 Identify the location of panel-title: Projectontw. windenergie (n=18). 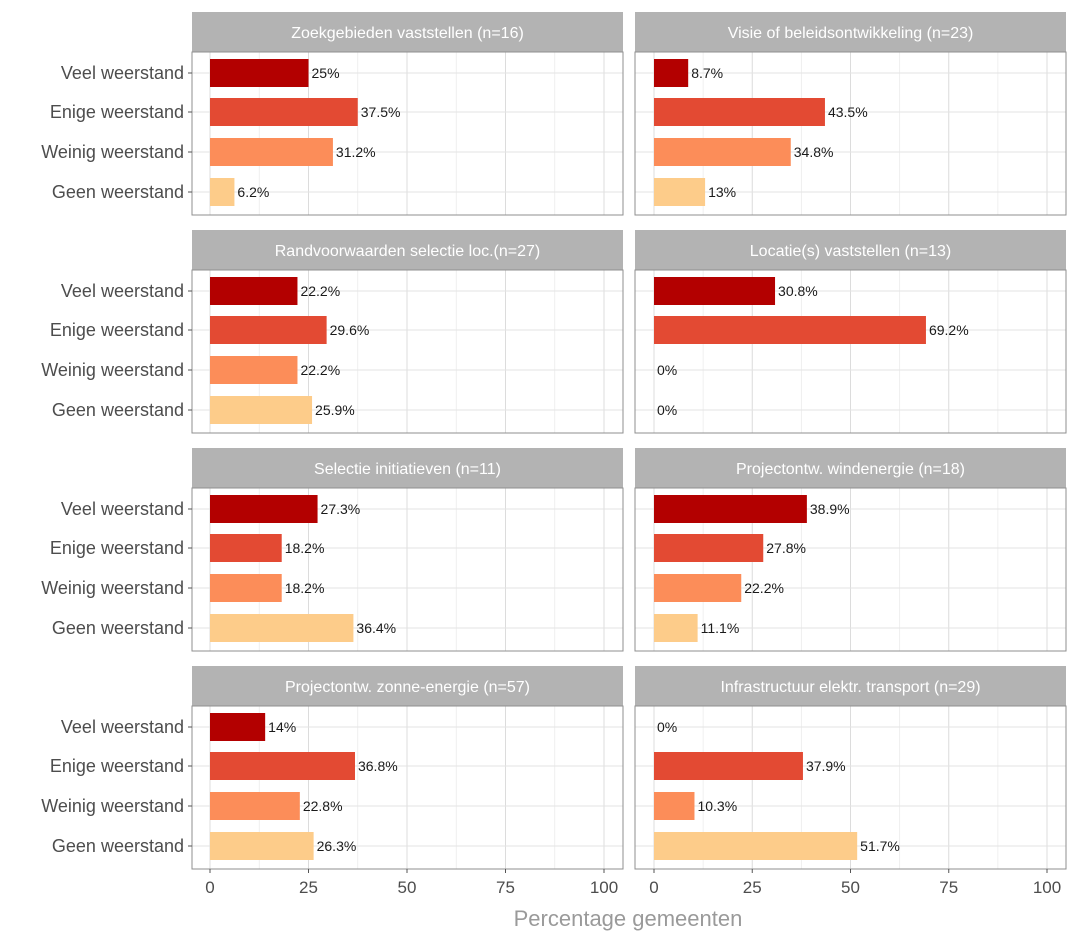
(850, 469).